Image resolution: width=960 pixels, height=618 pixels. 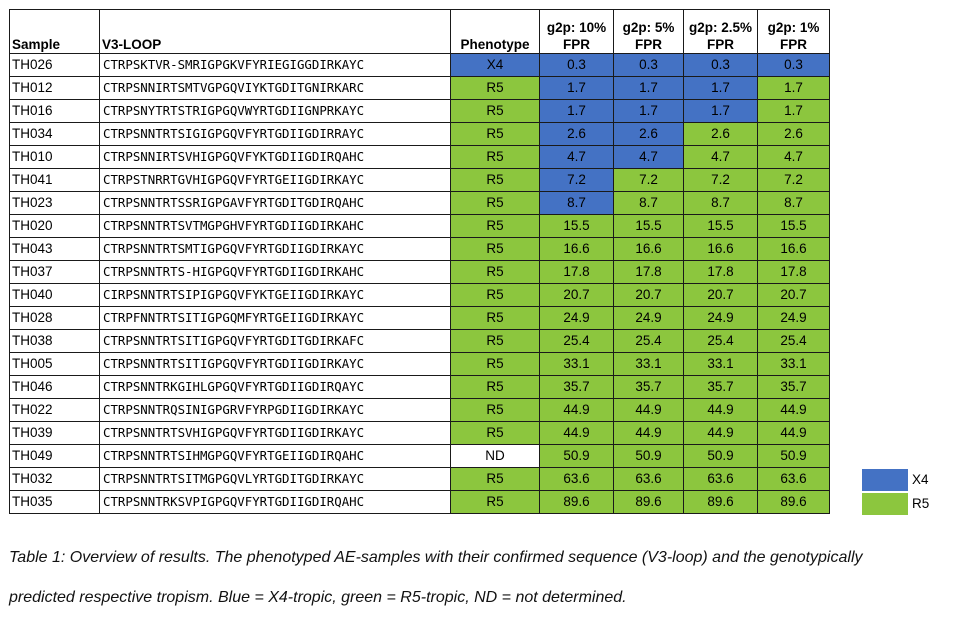 I want to click on v3-loop-cell: CTRPSNYTRTSTRIGPGQVWYRTGDIIGNPRKAYC, so click(x=275, y=111).